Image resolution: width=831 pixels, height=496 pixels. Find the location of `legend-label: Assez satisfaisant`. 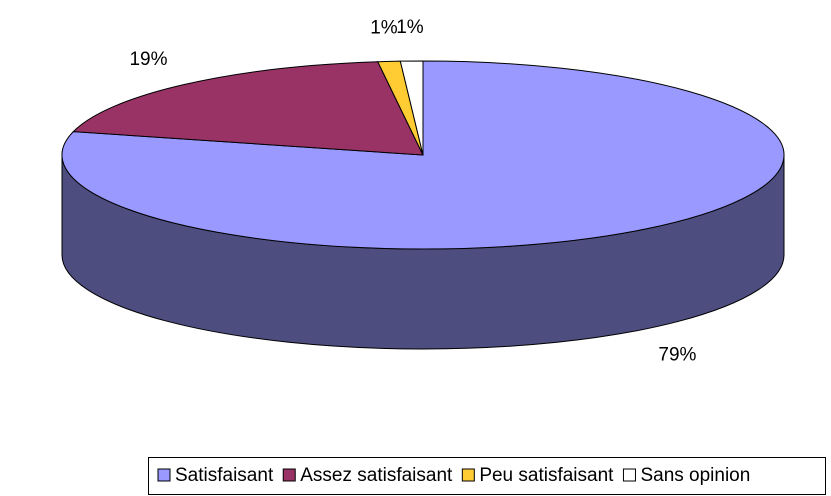

legend-label: Assez satisfaisant is located at coordinates (376, 475).